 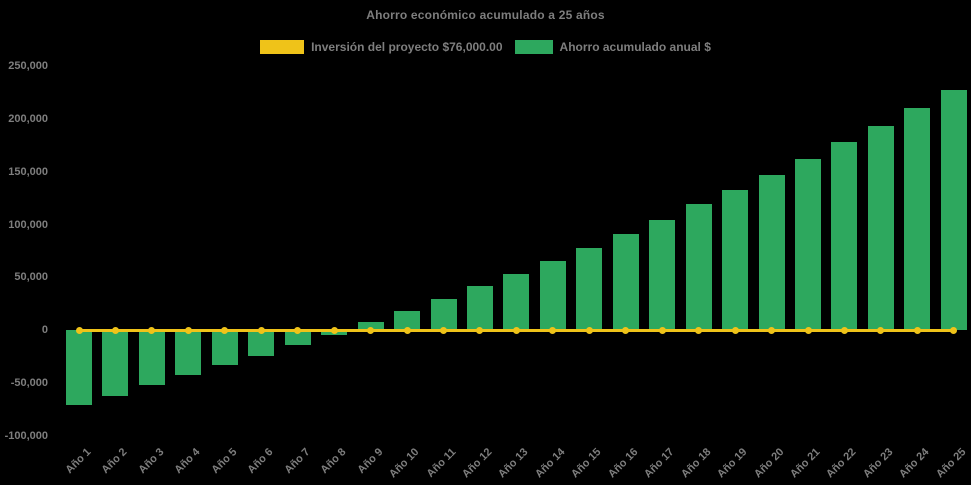 I want to click on y-tick-label: -100,000, so click(x=26, y=436).